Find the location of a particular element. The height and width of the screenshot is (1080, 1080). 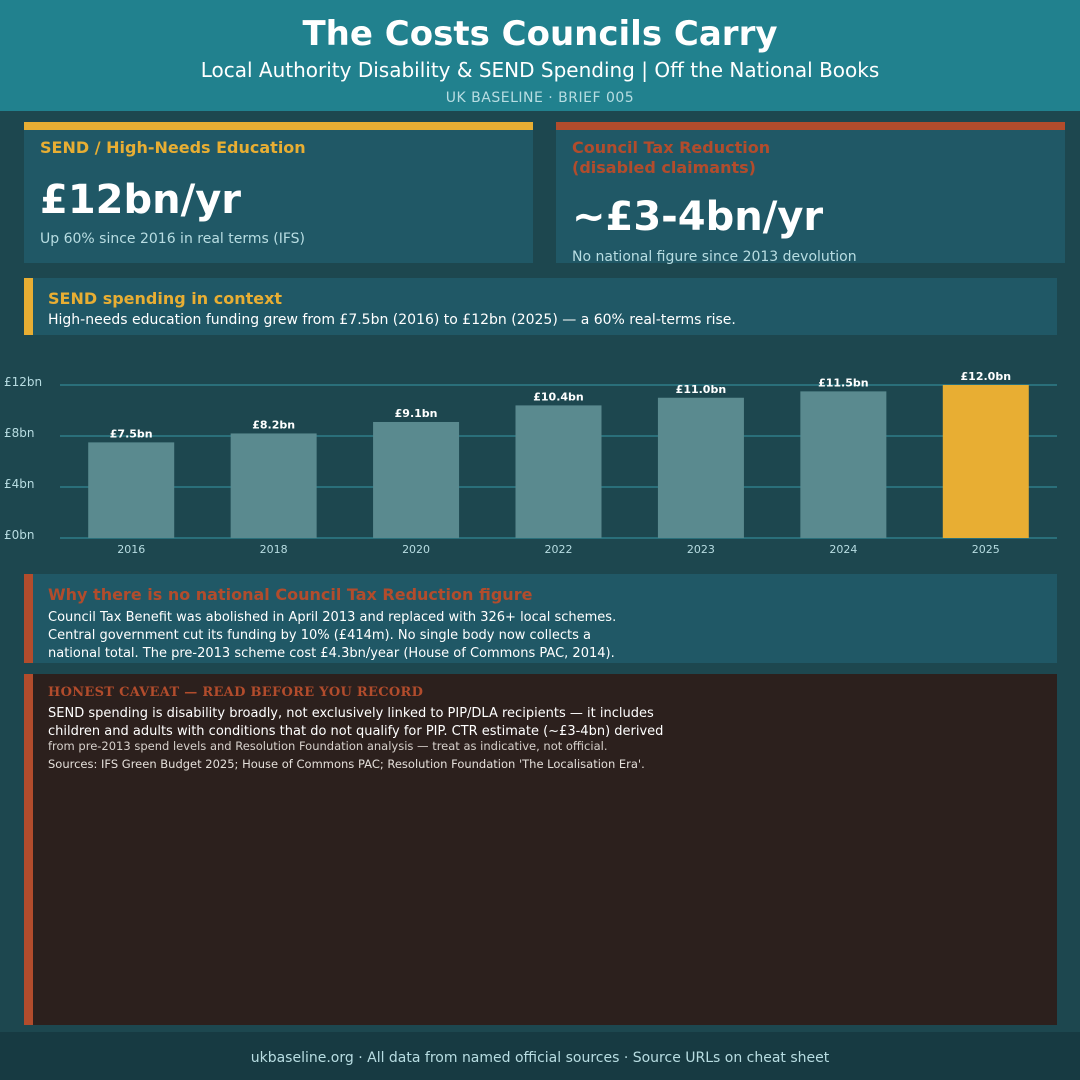

data-label: £8.2bn is located at coordinates (273, 424).